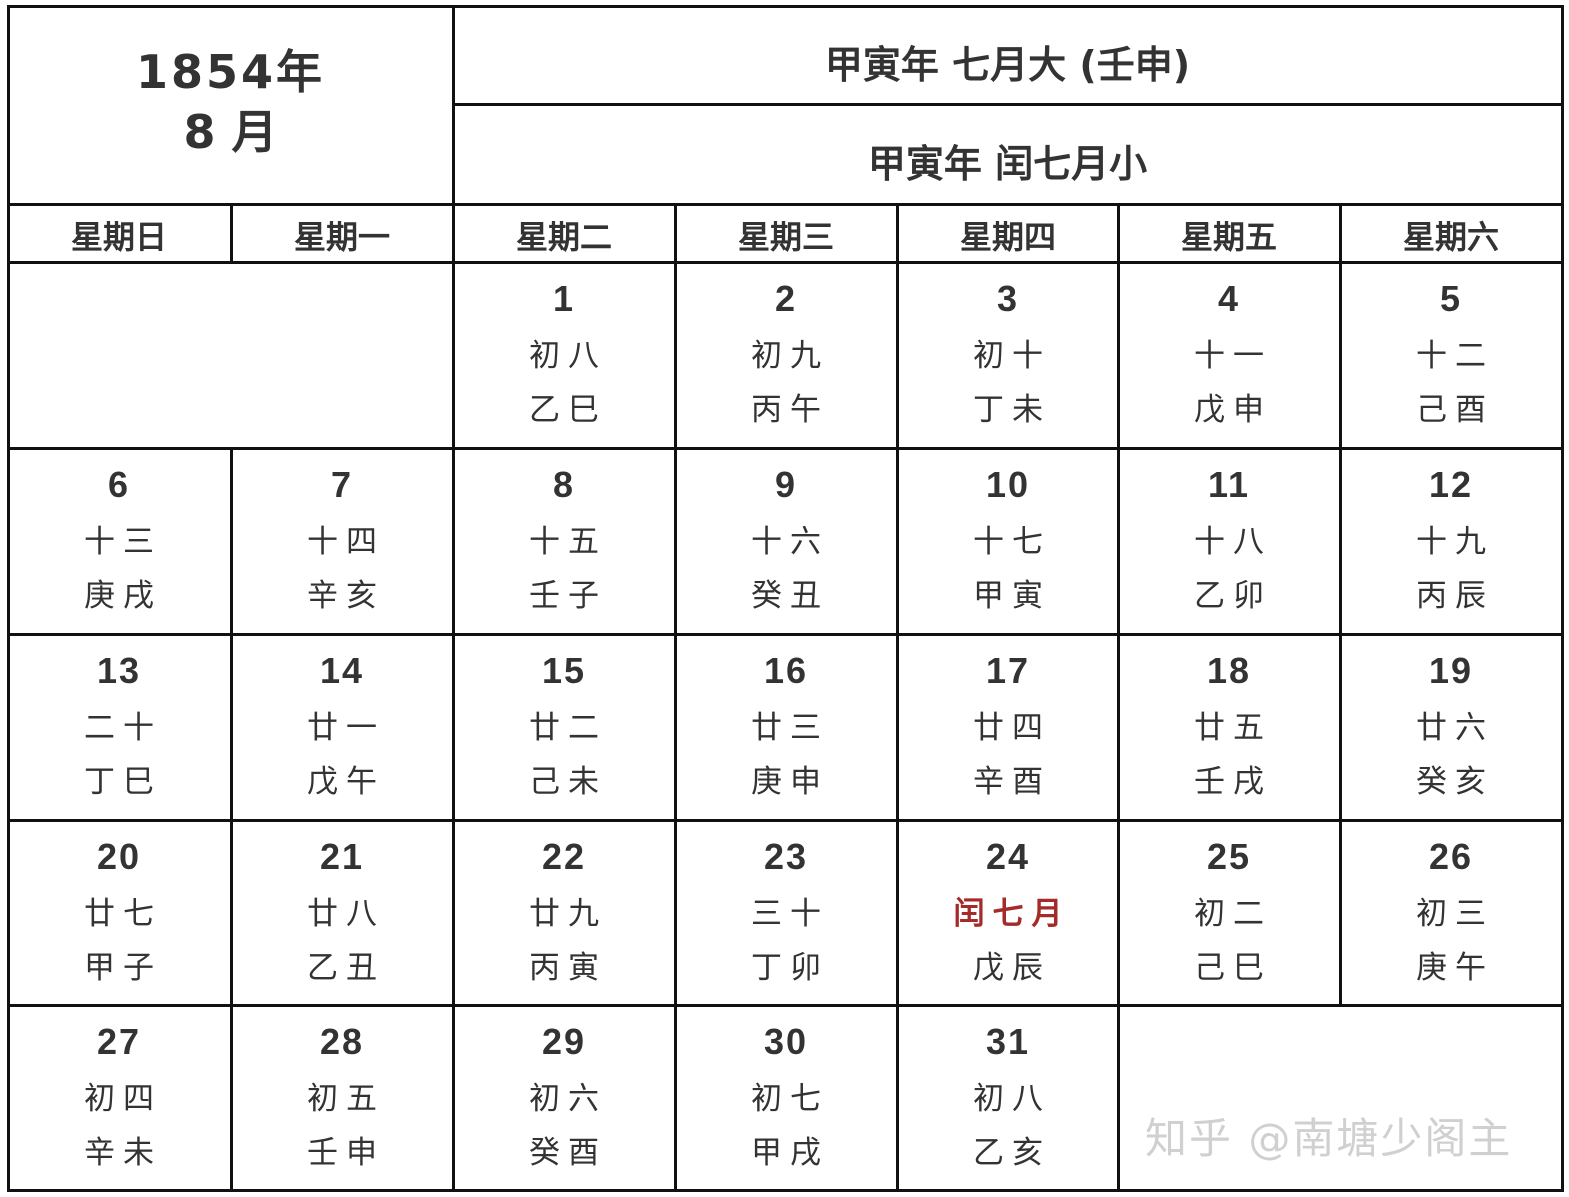 Image resolution: width=1569 pixels, height=1197 pixels. What do you see at coordinates (1007, 237) in the screenshot?
I see `weekday-header: 星期四` at bounding box center [1007, 237].